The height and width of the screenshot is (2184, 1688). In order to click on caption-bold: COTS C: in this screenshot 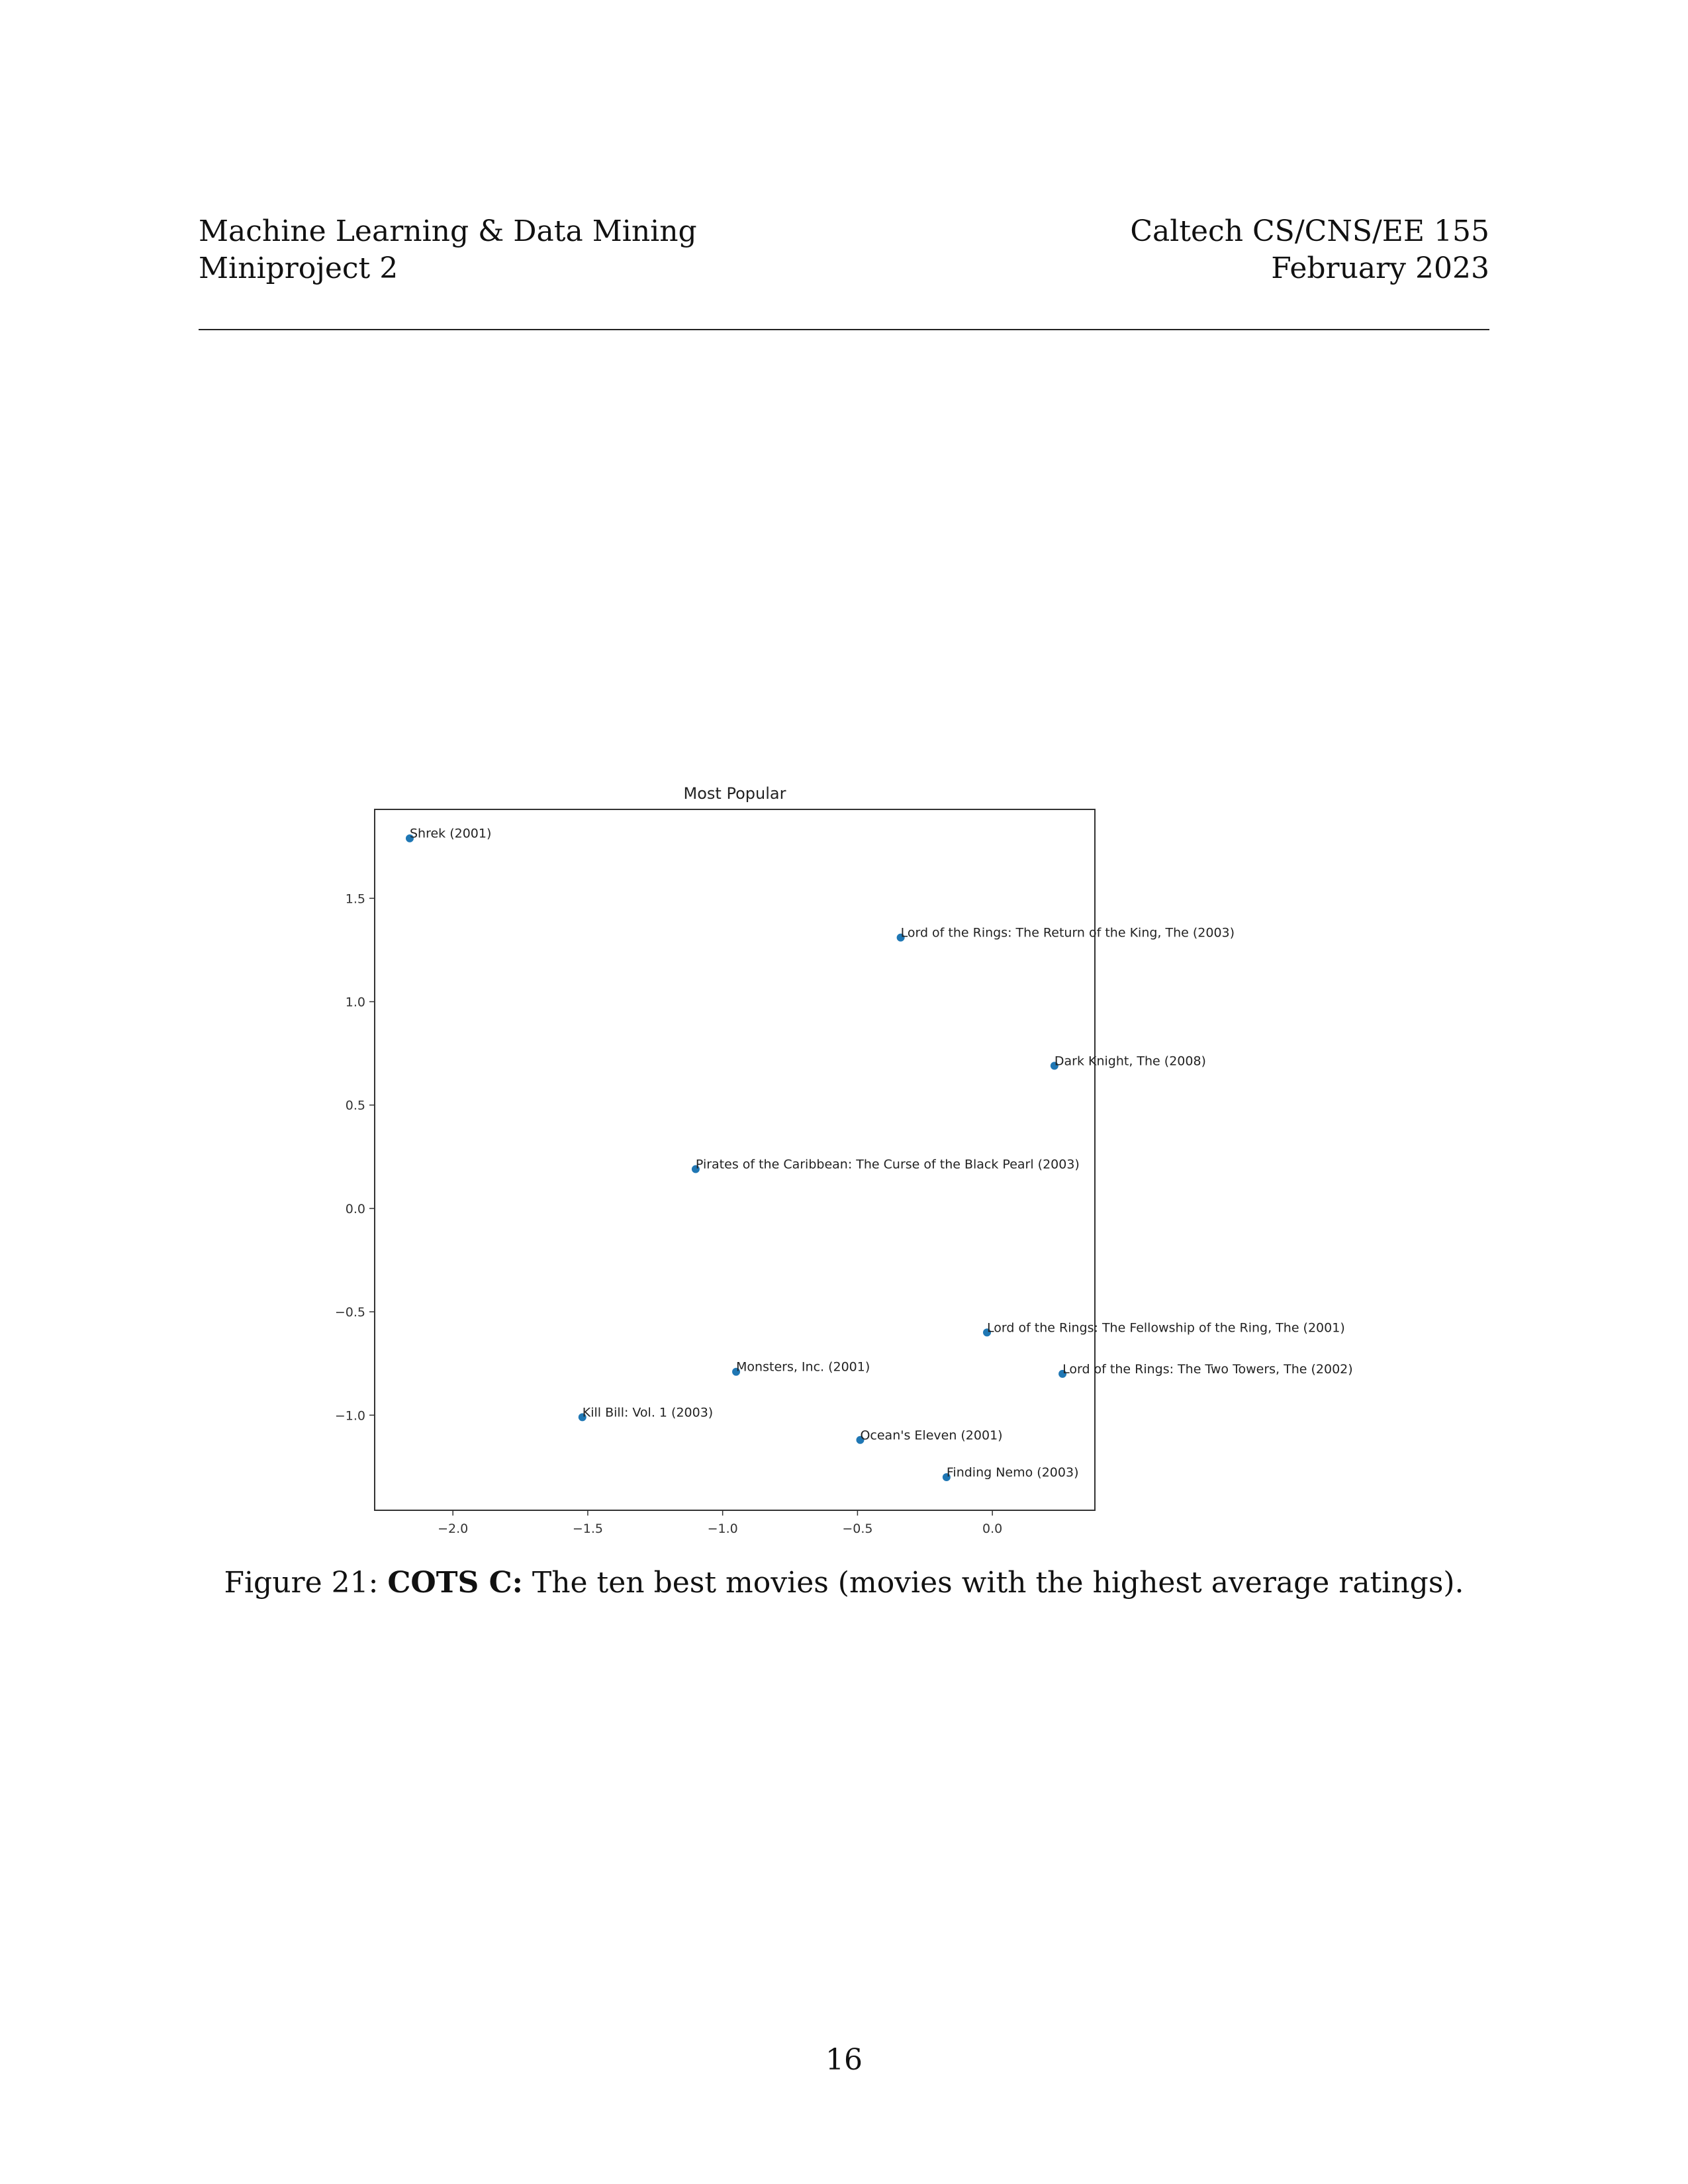, I will do `click(455, 1583)`.